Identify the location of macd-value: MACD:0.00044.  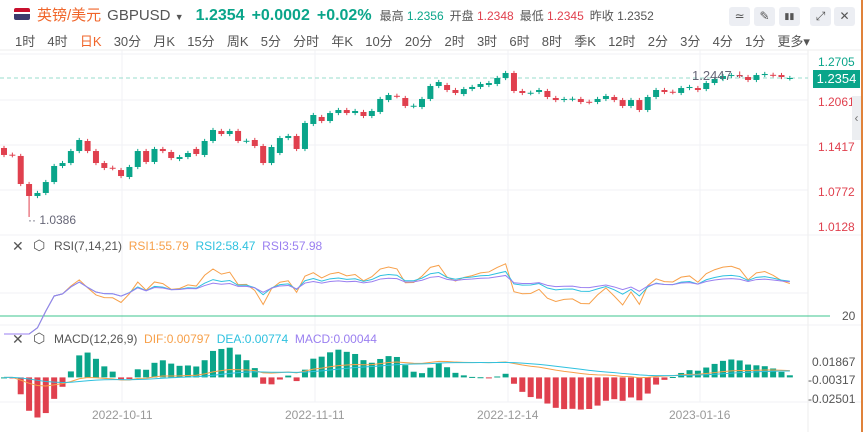
(335, 339).